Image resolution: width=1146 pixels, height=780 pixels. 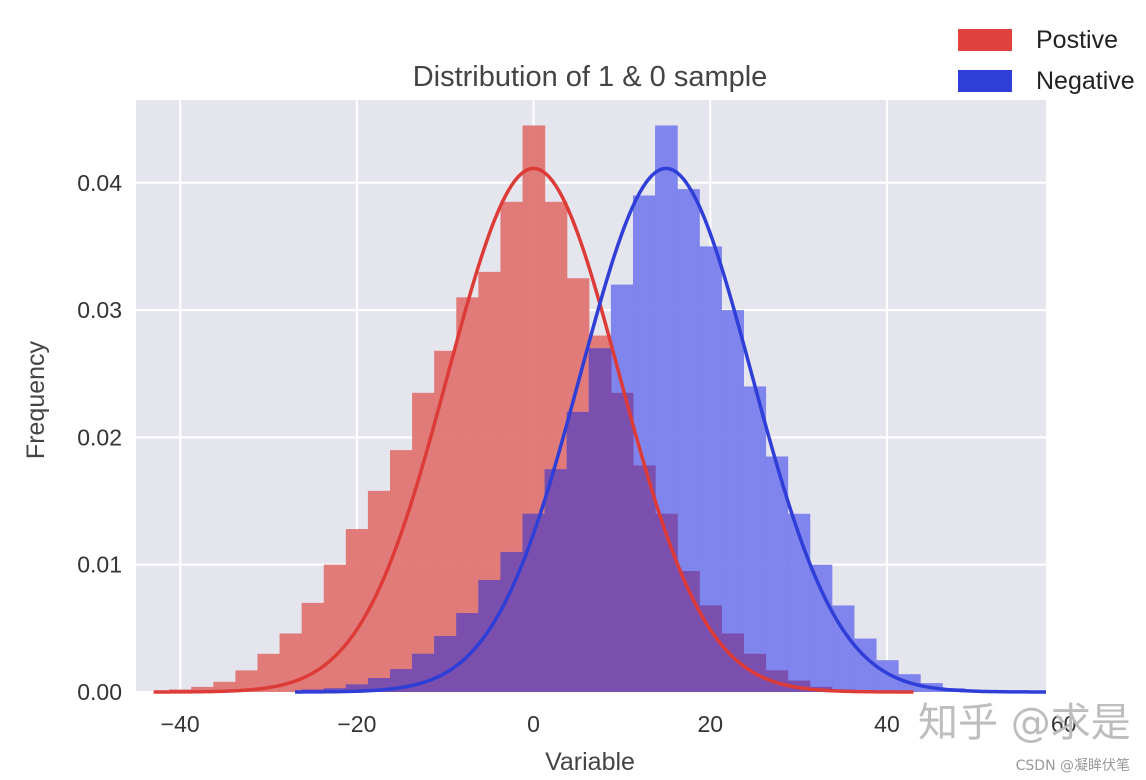 I want to click on chart-title: Distribution of 1 & 0 sample, so click(x=590, y=77).